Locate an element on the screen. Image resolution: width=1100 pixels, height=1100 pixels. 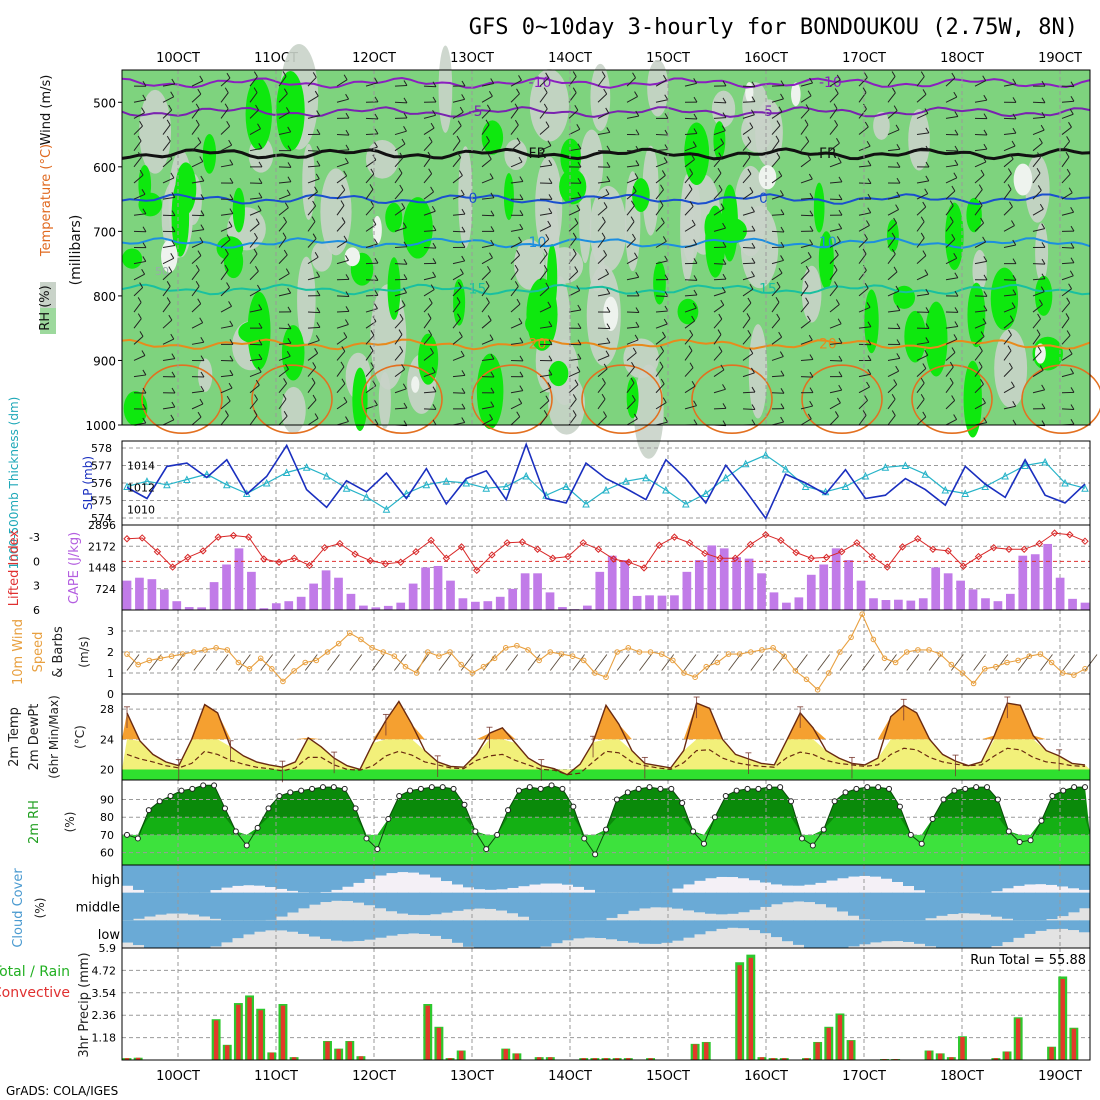
rh-tick-label: 70 is located at coordinates (107, 835).